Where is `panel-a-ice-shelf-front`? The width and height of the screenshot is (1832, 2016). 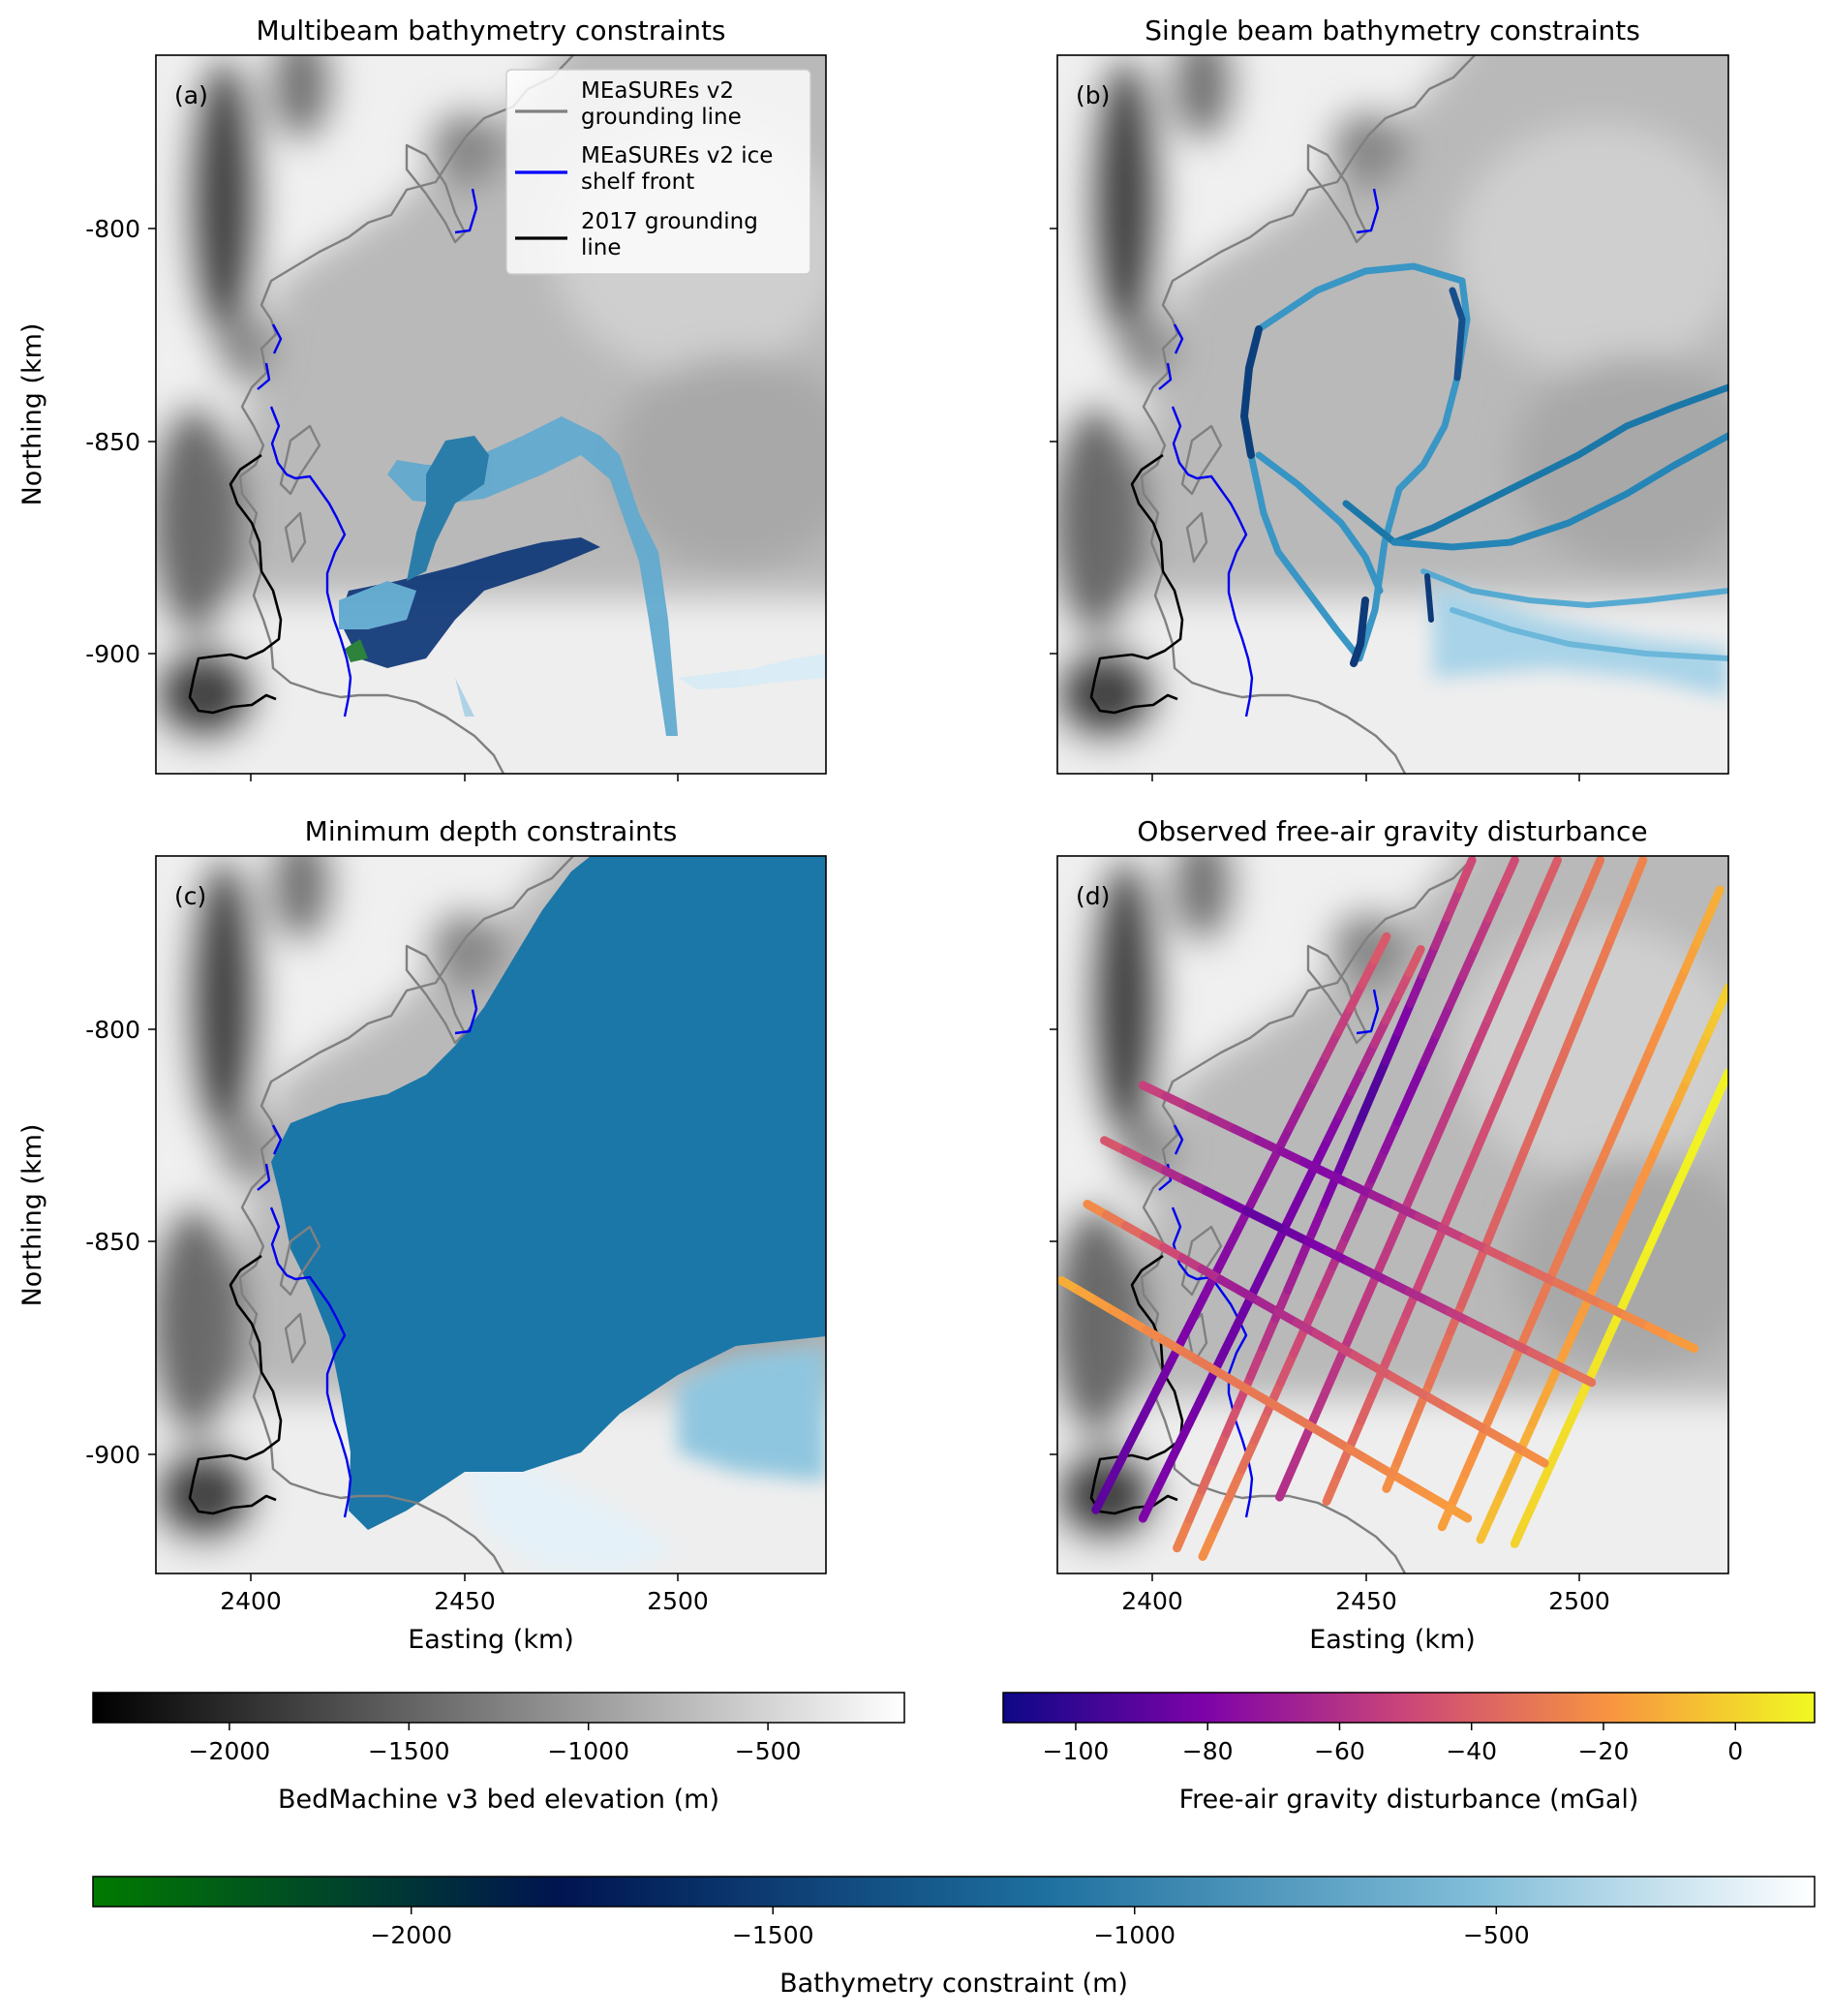
panel-a-ice-shelf-front is located at coordinates (367, 453).